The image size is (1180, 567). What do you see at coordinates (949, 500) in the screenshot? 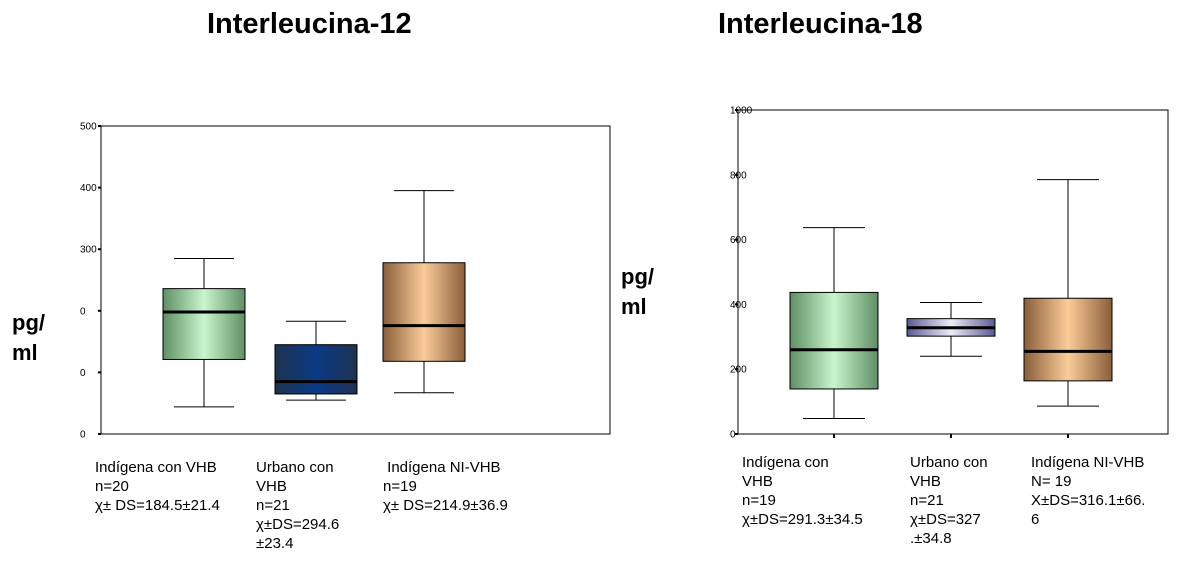
I see `chart-2-caption-2: Urbano con VHB n=21 χ±DS=327 .±34.8` at bounding box center [949, 500].